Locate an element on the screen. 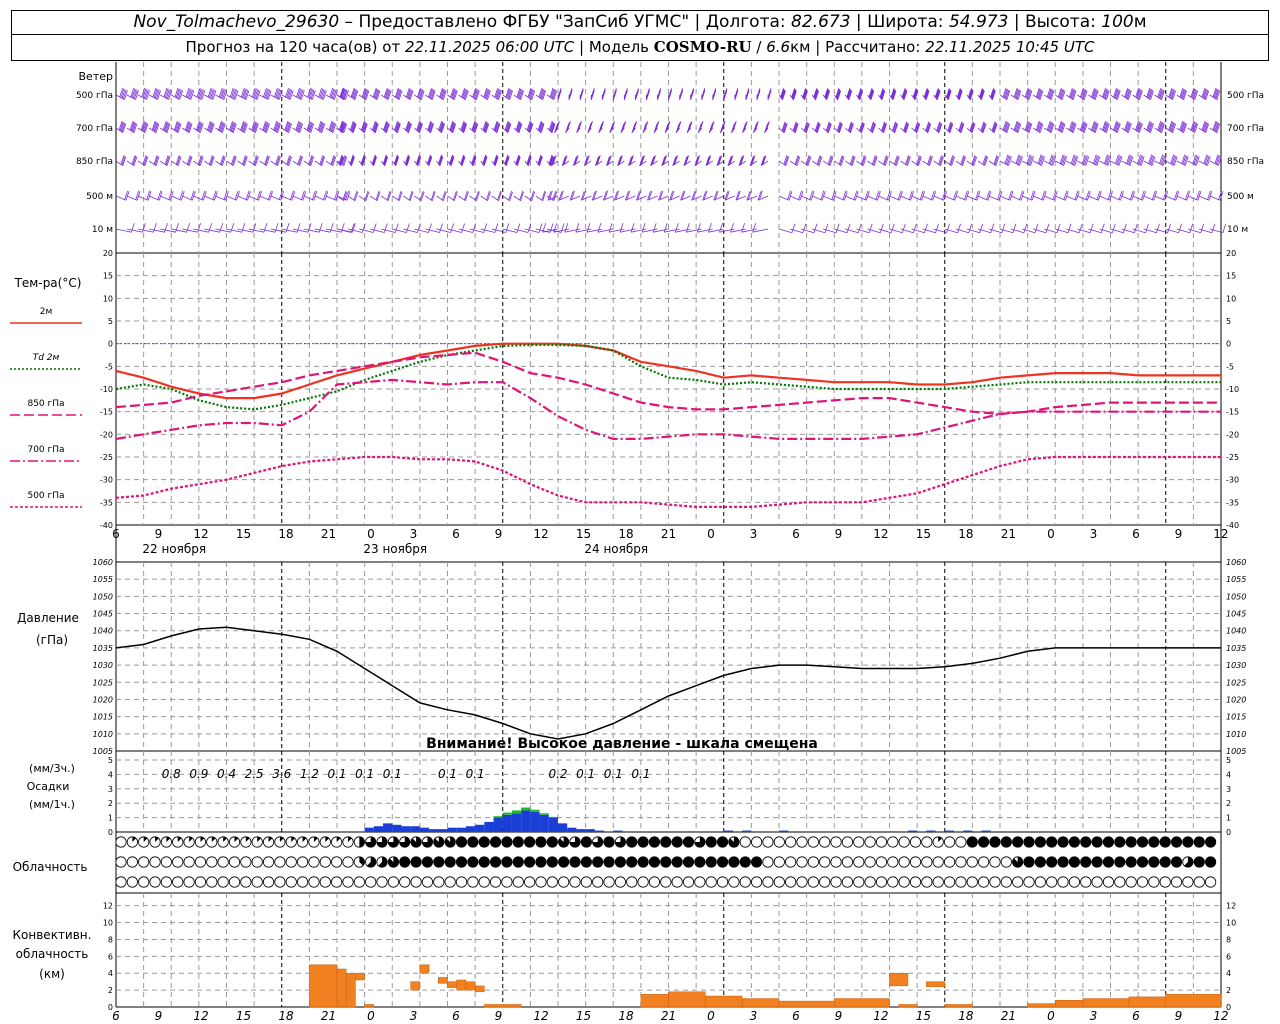 The height and width of the screenshot is (1024, 1280). pressure-tick-label: 1005 is located at coordinates (1236, 751).